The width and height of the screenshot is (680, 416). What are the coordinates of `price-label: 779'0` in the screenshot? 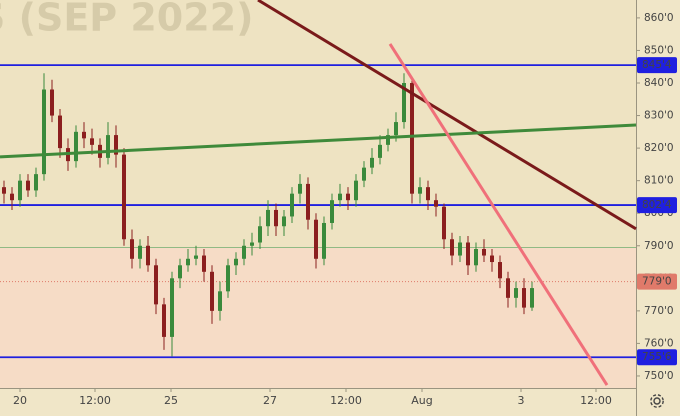 It's located at (657, 282).